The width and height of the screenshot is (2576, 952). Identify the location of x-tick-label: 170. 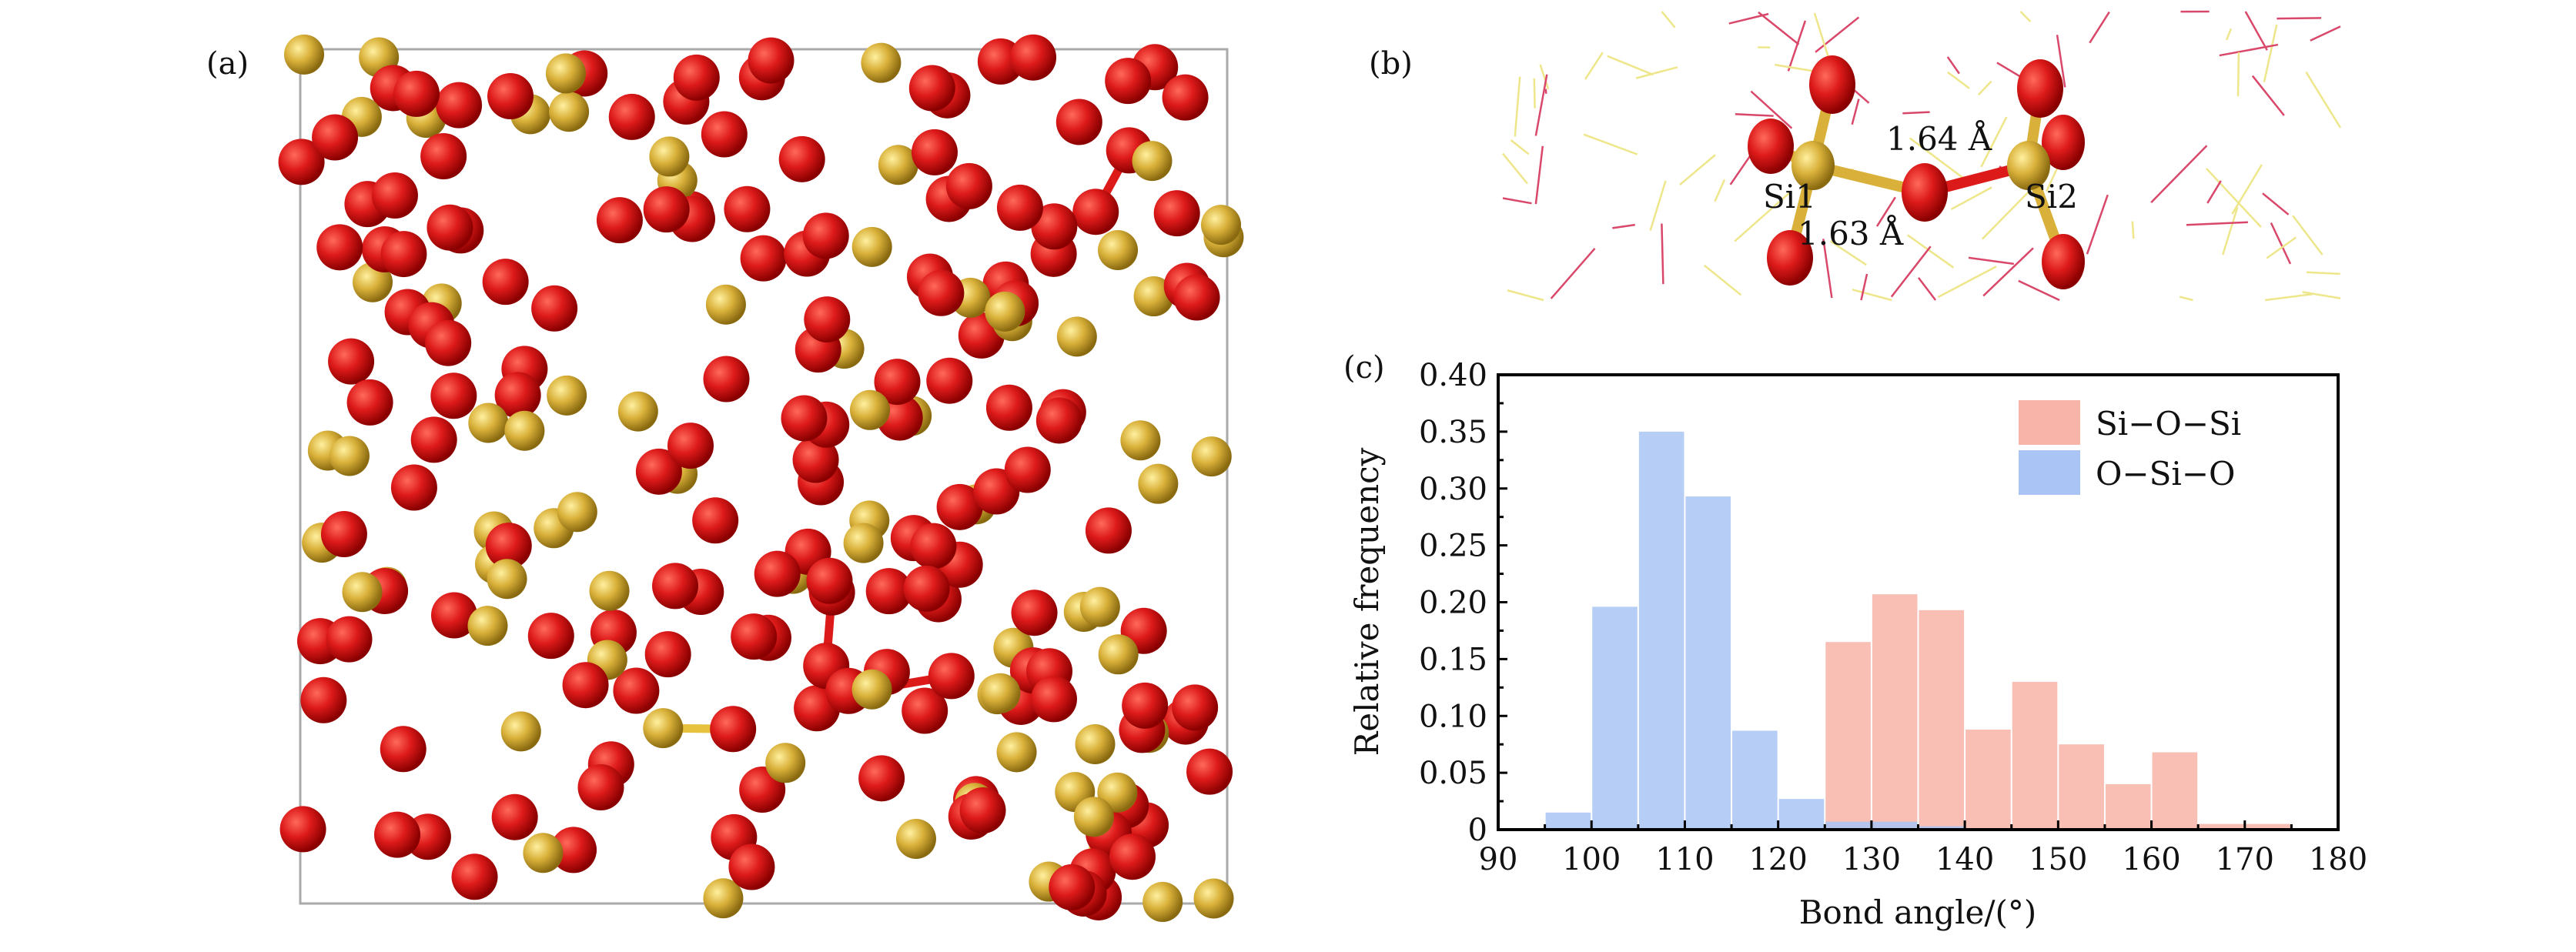
(2245, 860).